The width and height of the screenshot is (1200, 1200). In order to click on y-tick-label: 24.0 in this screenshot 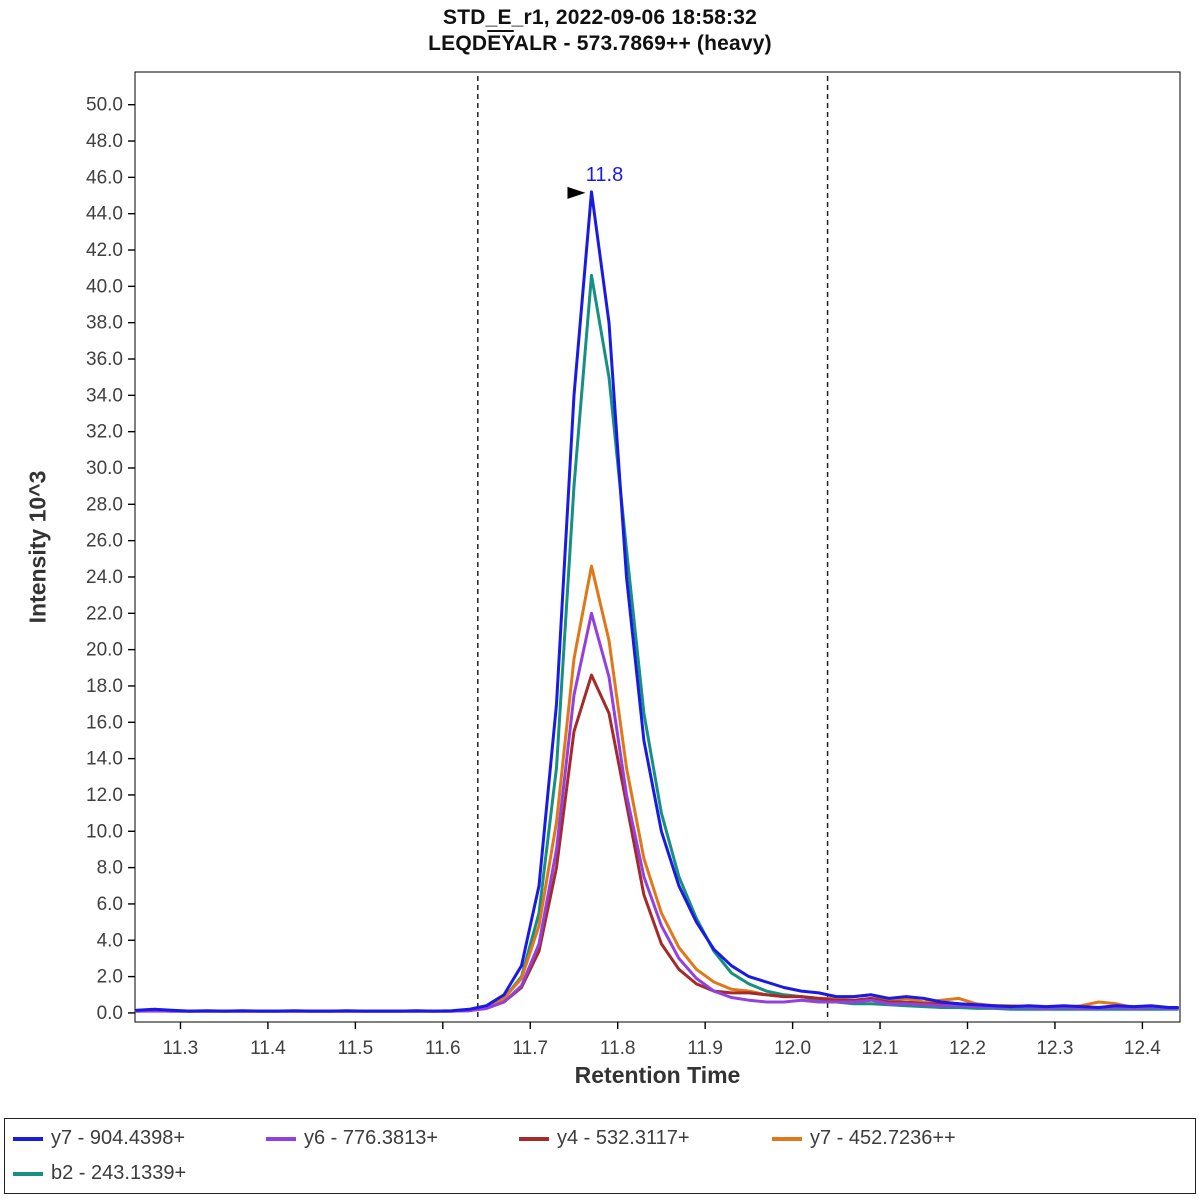, I will do `click(104, 577)`.